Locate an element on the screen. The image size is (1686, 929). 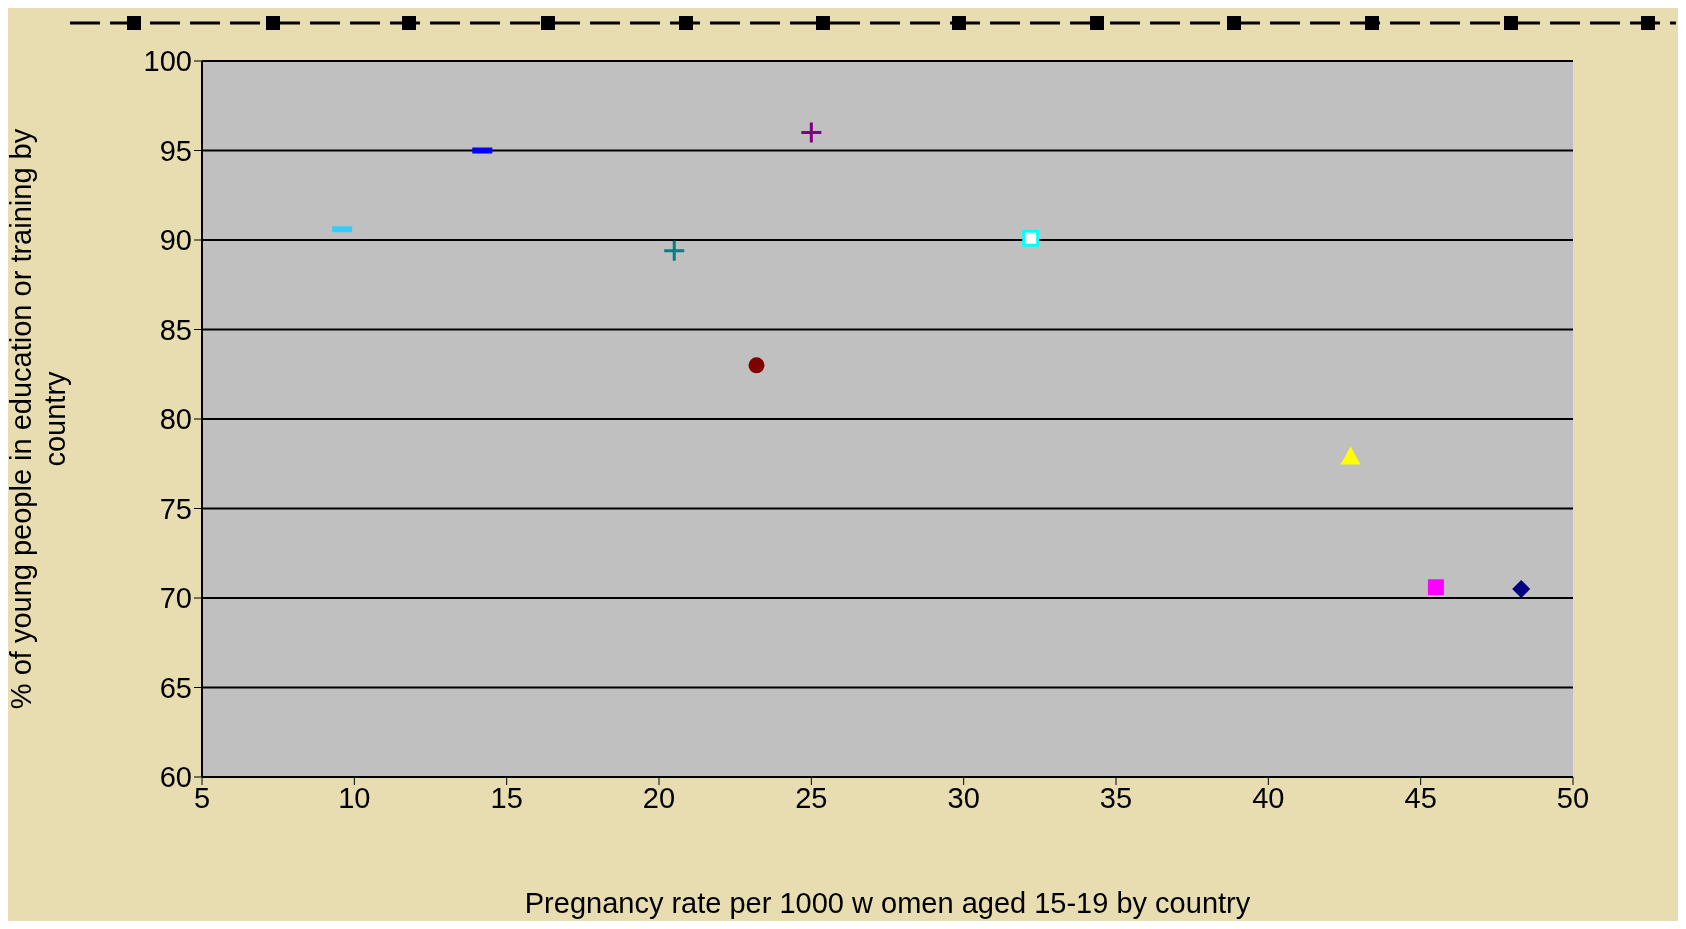
x-tick-label: 50 is located at coordinates (1573, 797).